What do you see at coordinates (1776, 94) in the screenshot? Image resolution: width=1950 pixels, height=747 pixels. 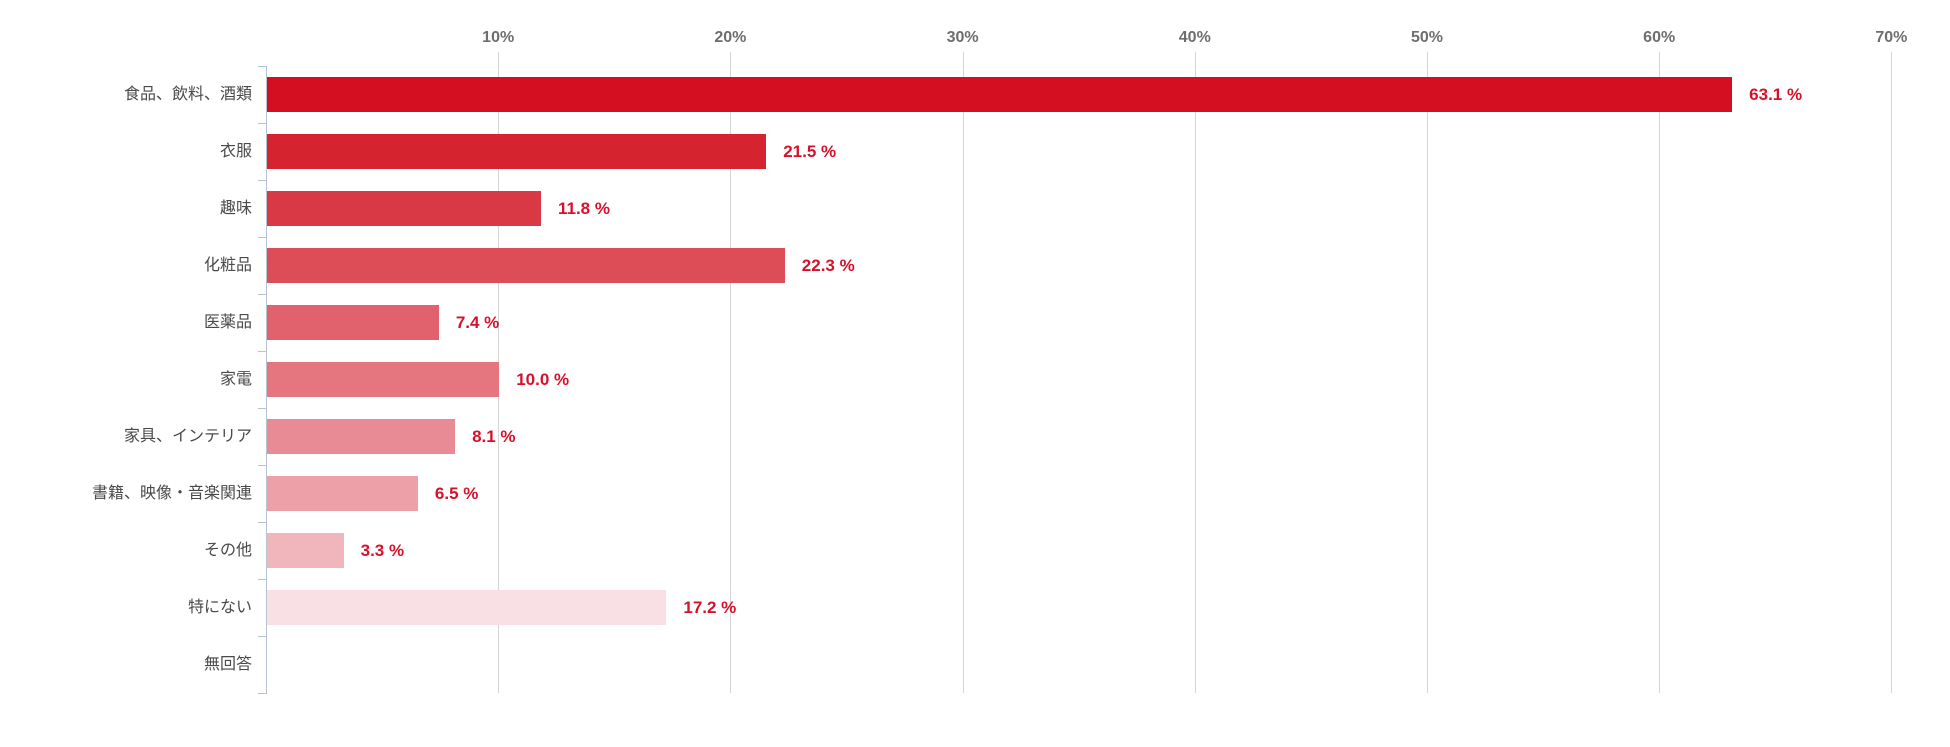 I see `value-label: 63.1 %` at bounding box center [1776, 94].